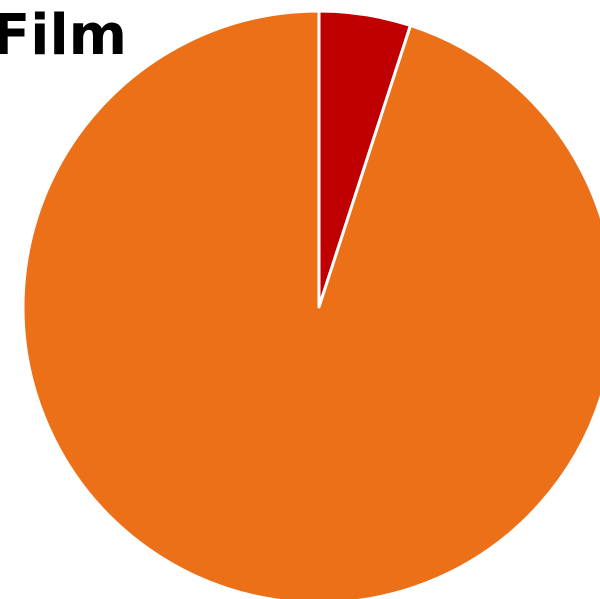  What do you see at coordinates (63, 35) in the screenshot?
I see `chart-title: Film` at bounding box center [63, 35].